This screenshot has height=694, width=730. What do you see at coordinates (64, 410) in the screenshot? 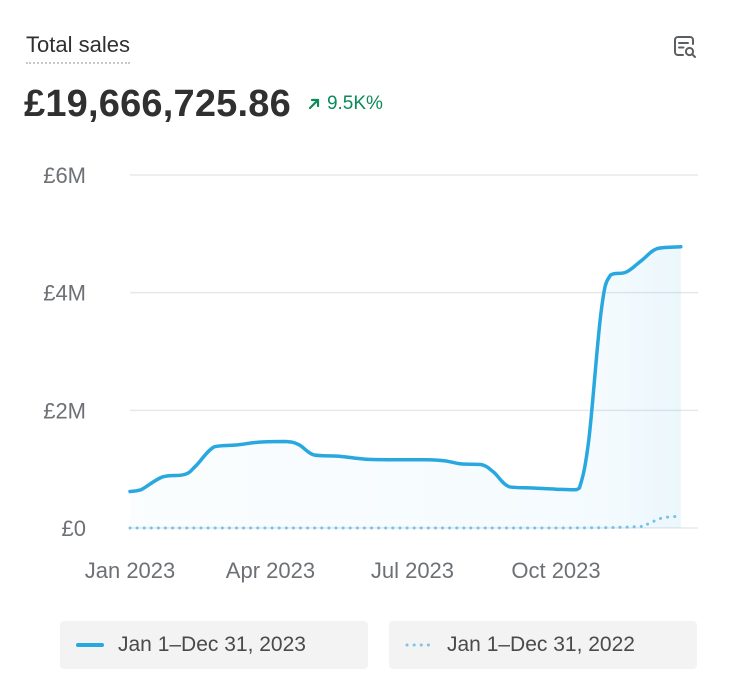
I see `y-tick-label: £2M` at bounding box center [64, 410].